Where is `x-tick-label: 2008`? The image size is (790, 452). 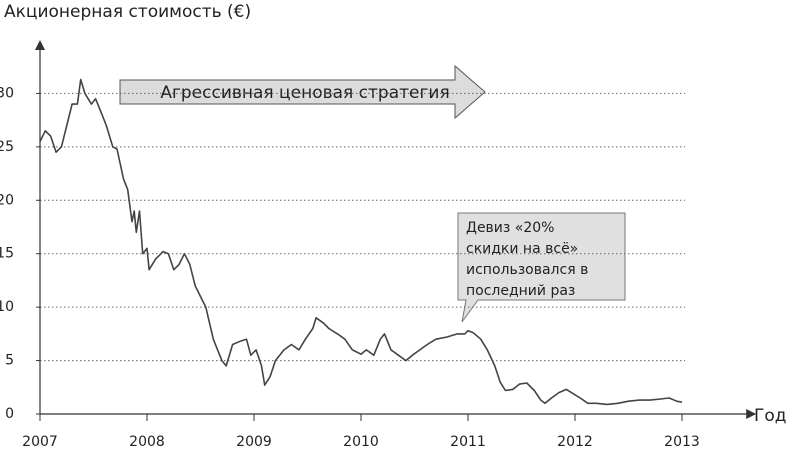
x-tick-label: 2008 is located at coordinates (147, 442).